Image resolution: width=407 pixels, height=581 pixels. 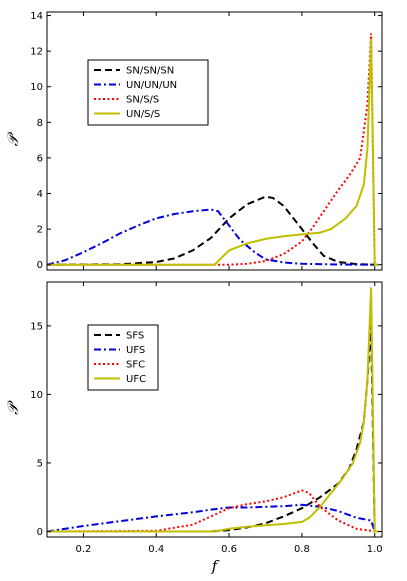 I want to click on legend-entry: UFC, so click(x=136, y=379).